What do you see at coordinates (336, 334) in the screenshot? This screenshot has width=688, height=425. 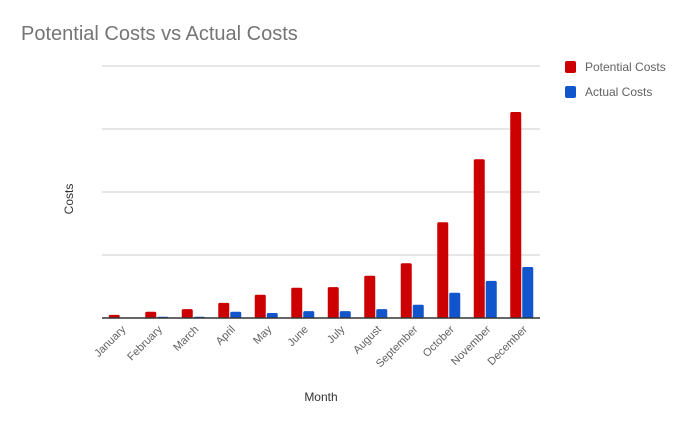 I see `x-tick-label: July` at bounding box center [336, 334].